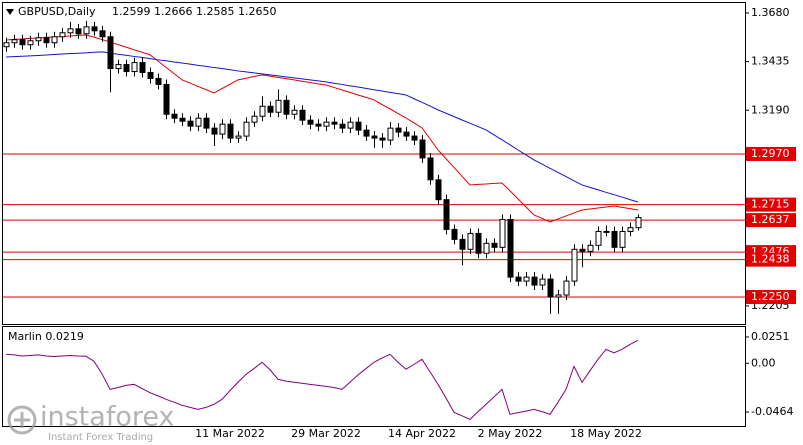 This screenshot has width=803, height=445. Describe the element at coordinates (100, 437) in the screenshot. I see `watermark-tagline: Instant Forex Trading` at that location.